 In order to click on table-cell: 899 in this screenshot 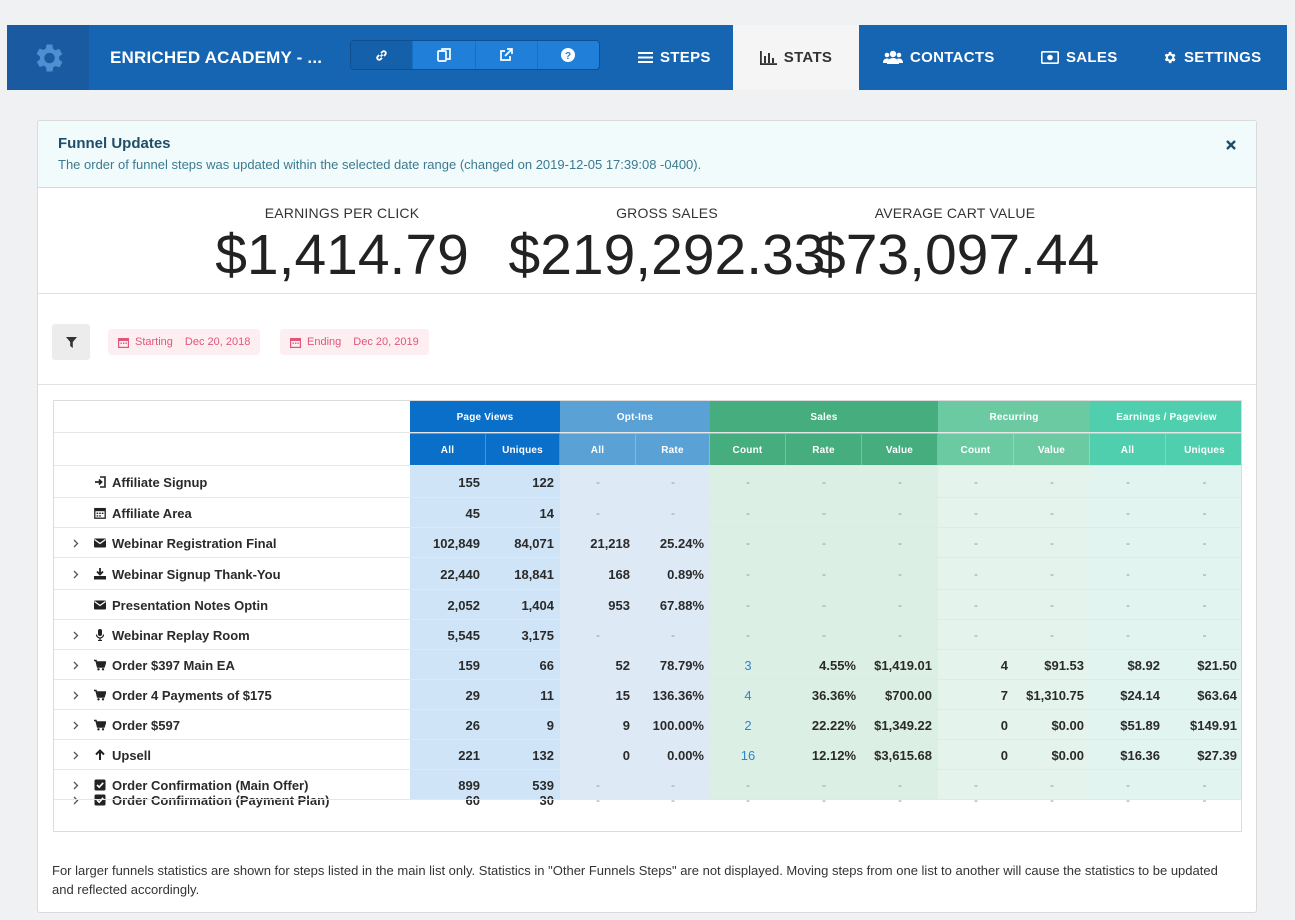, I will do `click(469, 785)`.